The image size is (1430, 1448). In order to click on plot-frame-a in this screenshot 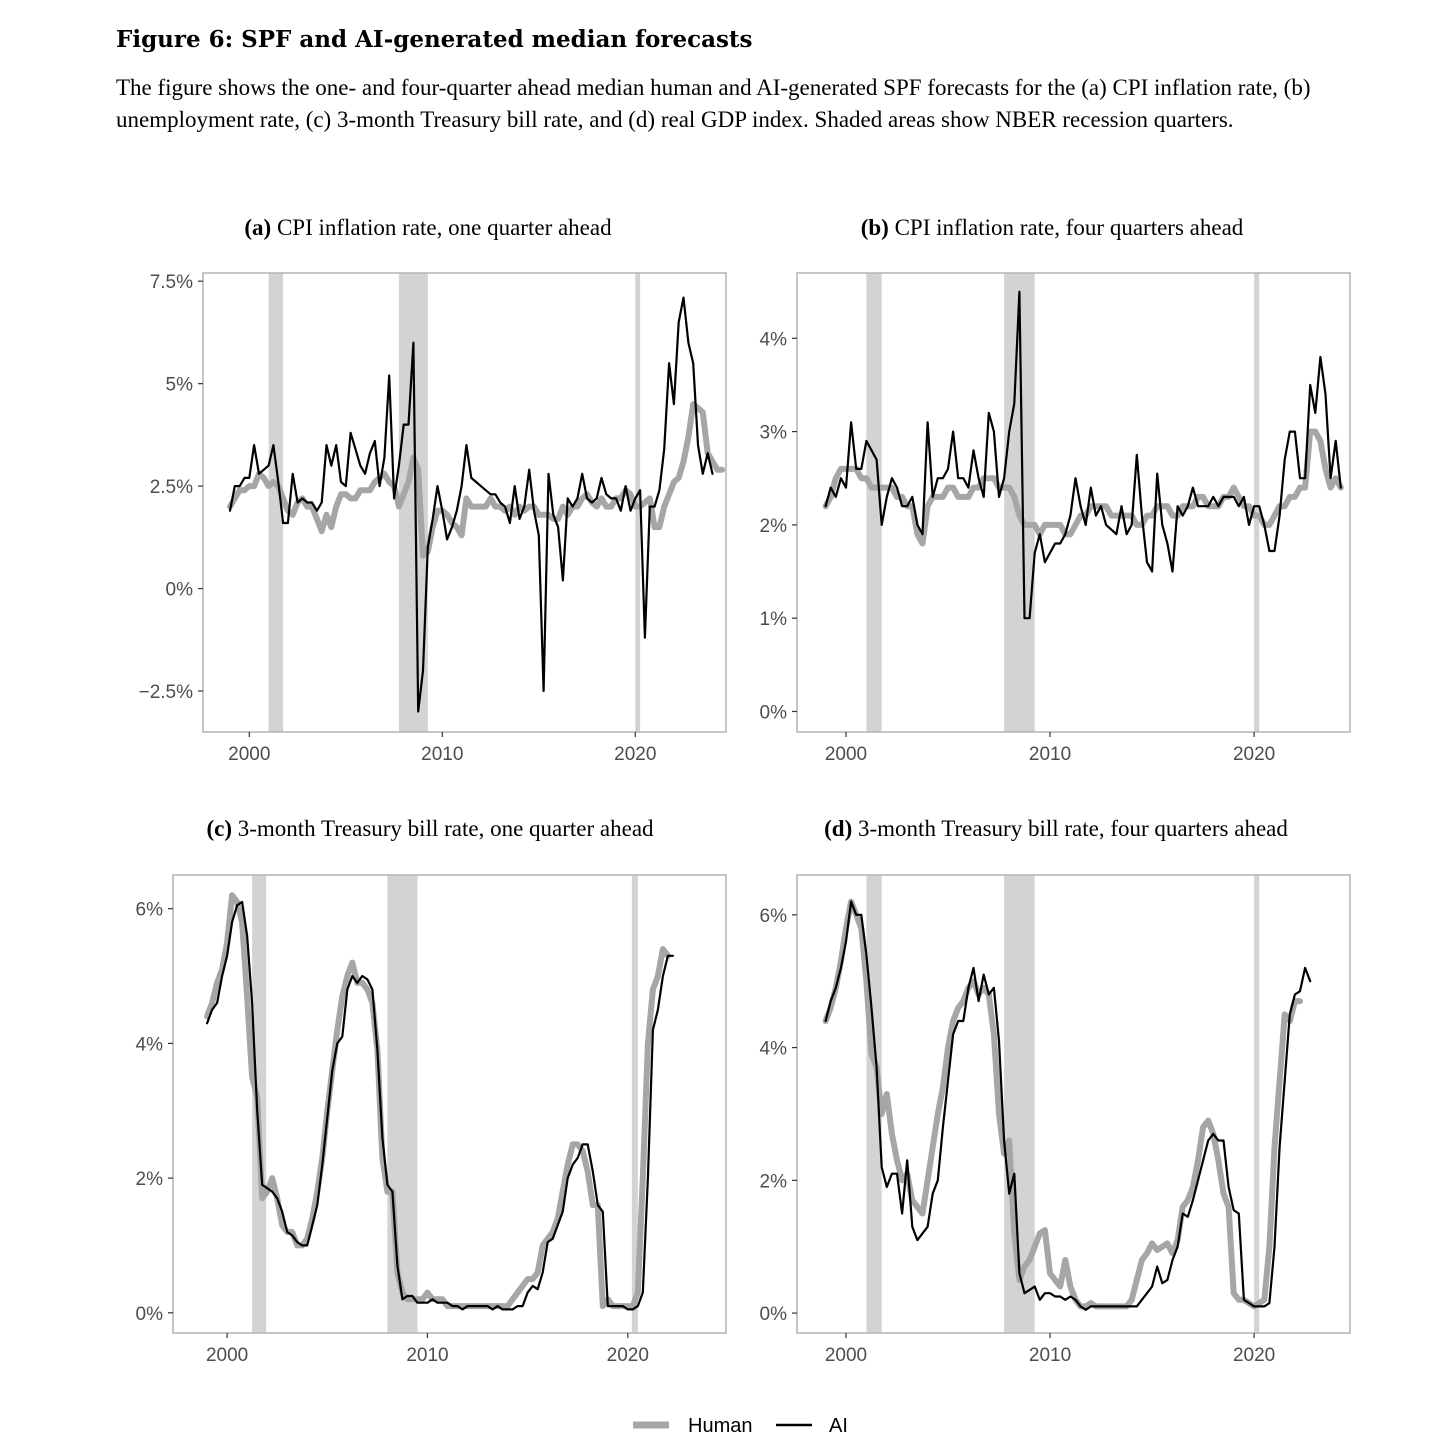, I will do `click(464, 502)`.